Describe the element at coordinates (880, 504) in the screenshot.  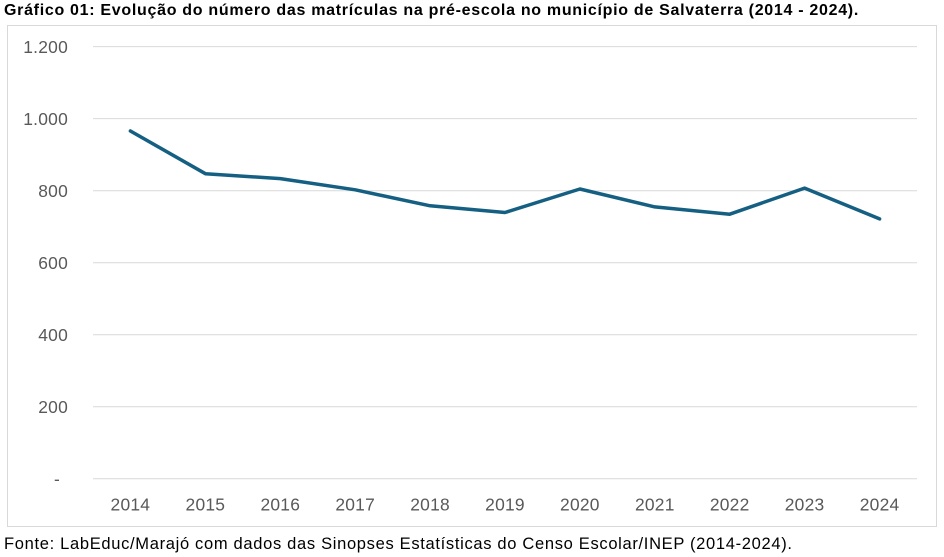
I see `svg-text: 2024` at that location.